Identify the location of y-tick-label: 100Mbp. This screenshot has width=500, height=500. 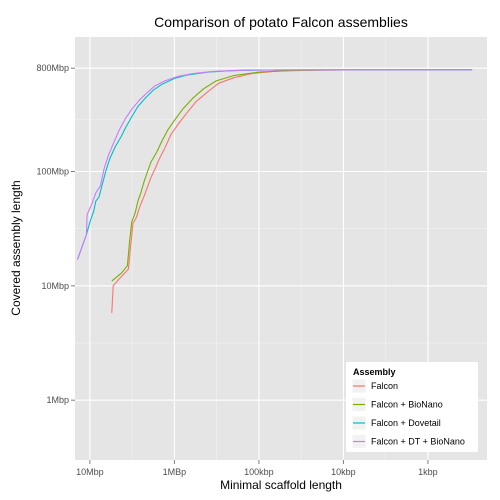
(52, 171).